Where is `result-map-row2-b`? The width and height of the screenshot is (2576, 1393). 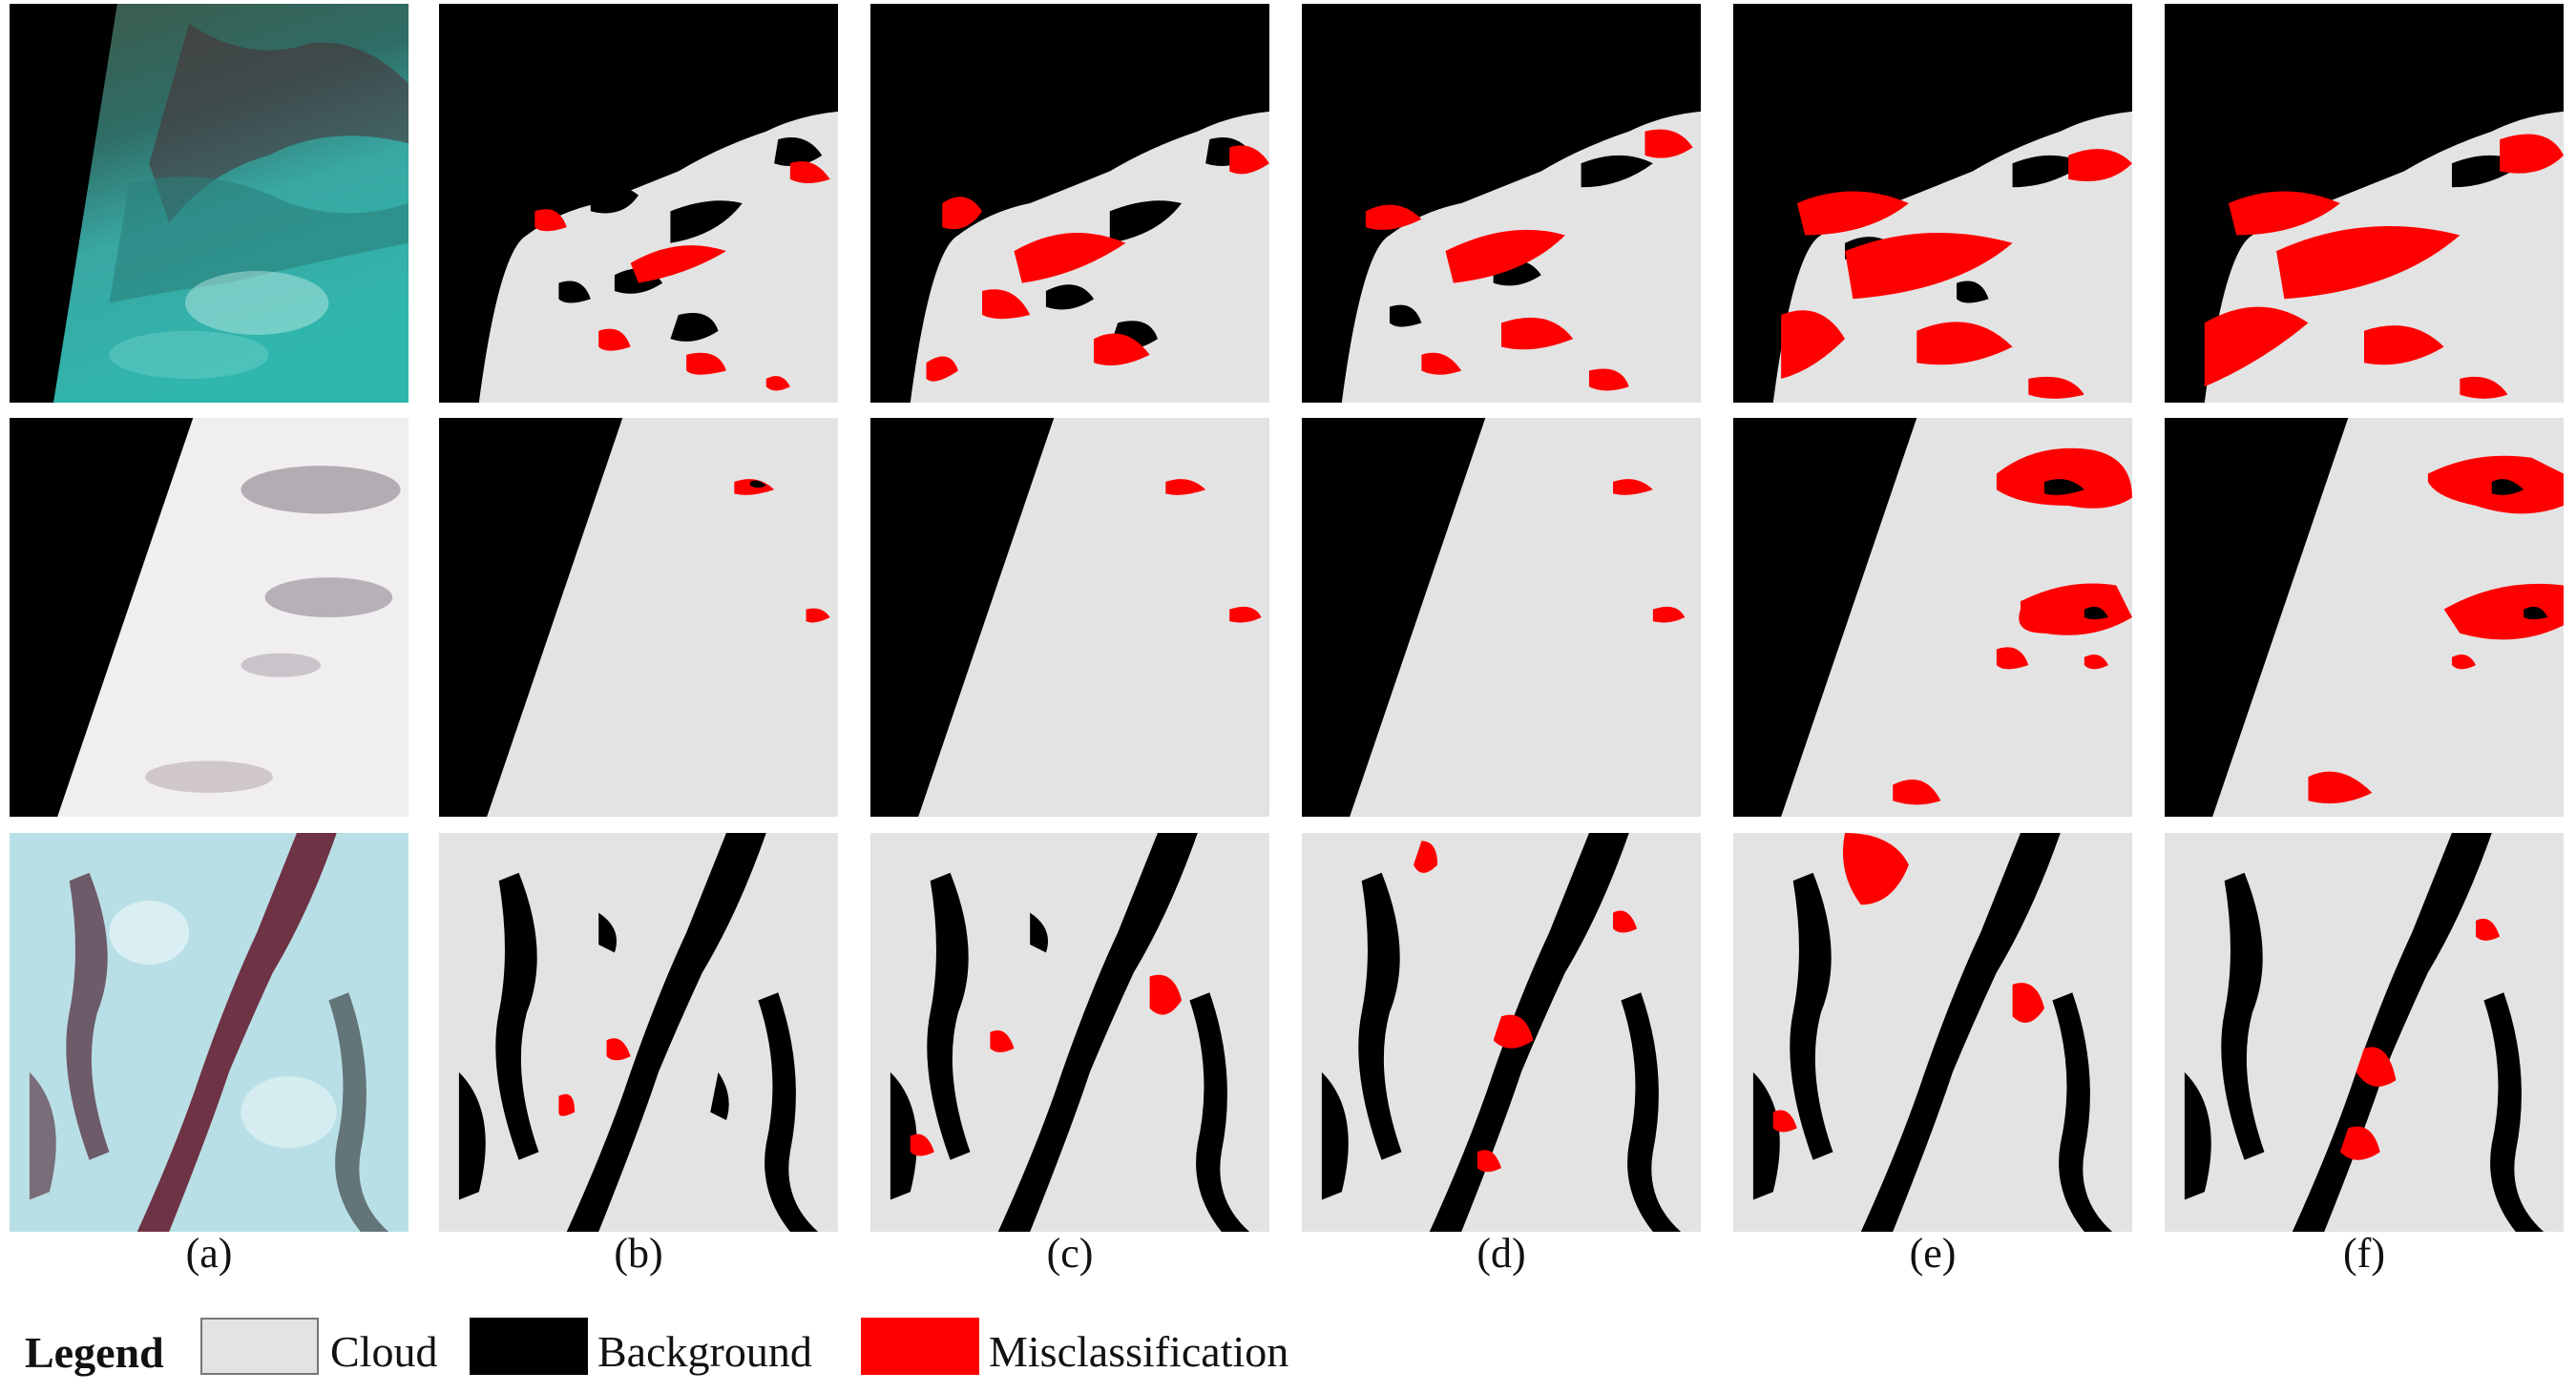 result-map-row2-b is located at coordinates (638, 617).